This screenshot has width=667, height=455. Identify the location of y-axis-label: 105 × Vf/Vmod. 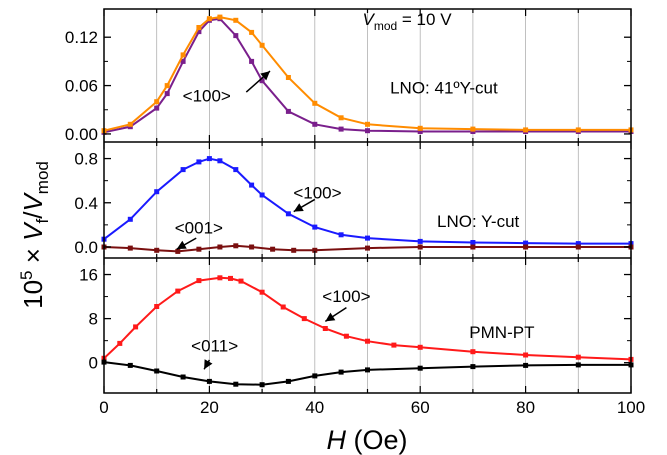
(34, 235).